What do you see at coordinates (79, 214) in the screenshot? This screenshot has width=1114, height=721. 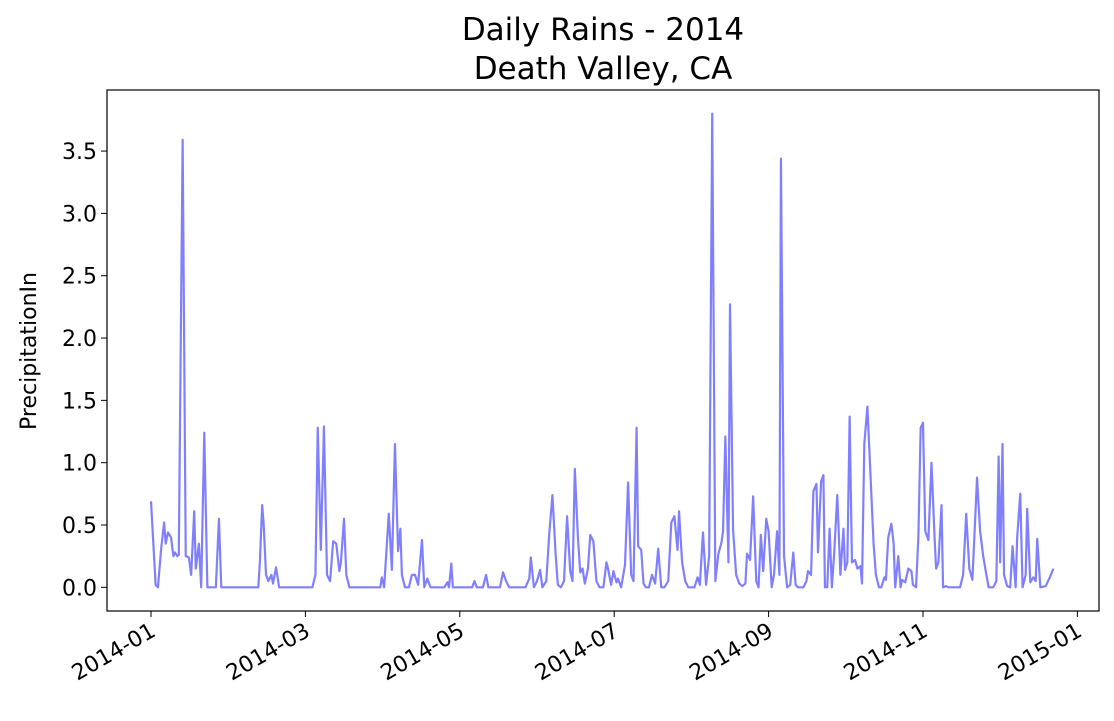 I see `y-tick-label: 3.0` at bounding box center [79, 214].